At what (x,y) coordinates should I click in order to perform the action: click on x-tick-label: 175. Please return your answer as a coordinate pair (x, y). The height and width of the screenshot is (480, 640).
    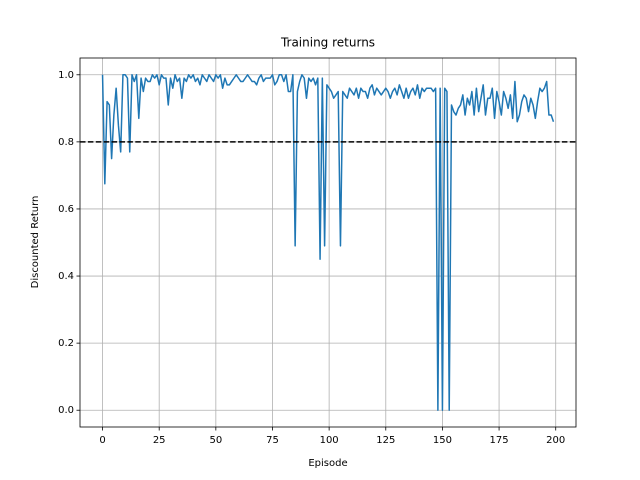
    Looking at the image, I should click on (499, 440).